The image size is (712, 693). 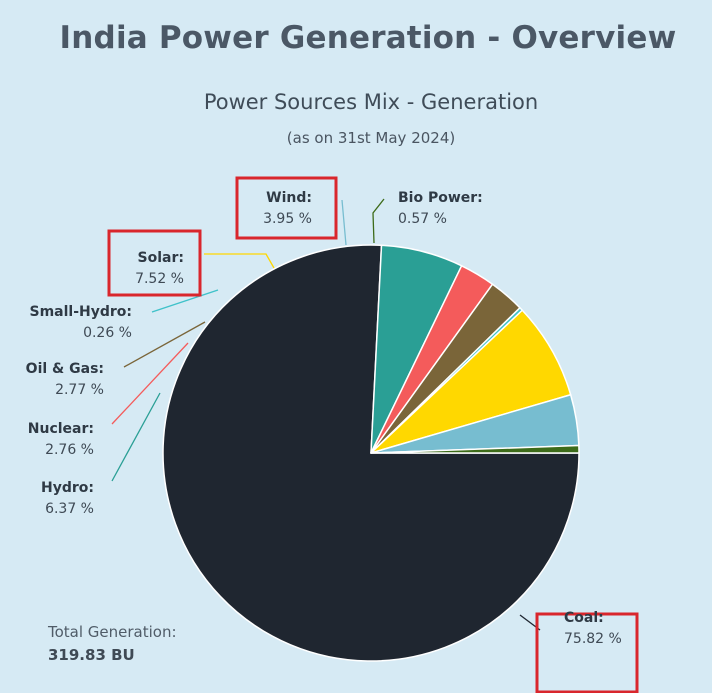 I want to click on label-name-wind: Wind:, so click(x=289, y=198).